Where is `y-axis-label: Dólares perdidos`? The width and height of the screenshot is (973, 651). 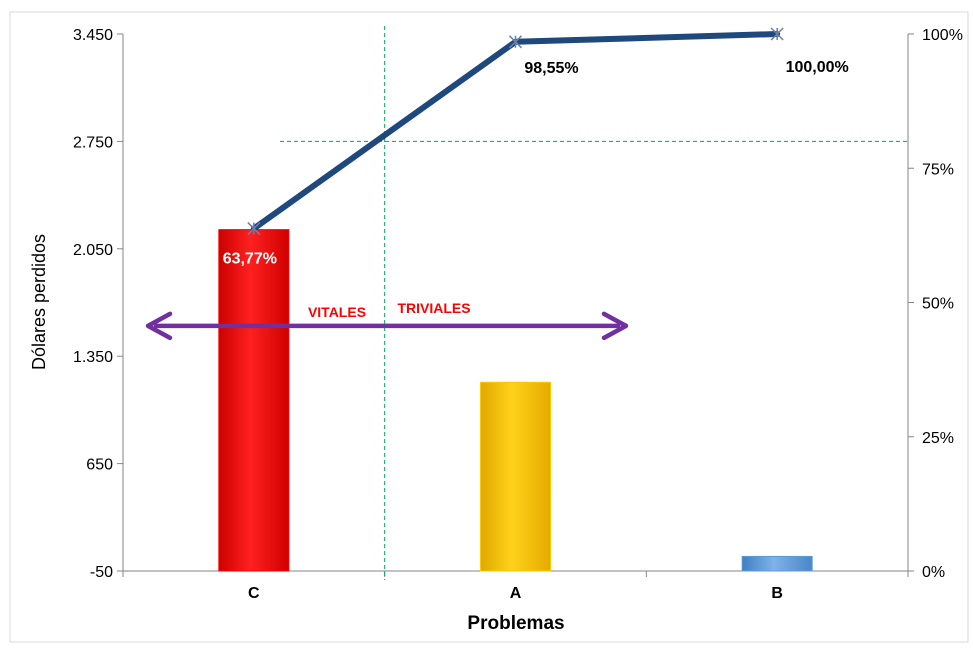 y-axis-label: Dólares perdidos is located at coordinates (39, 302).